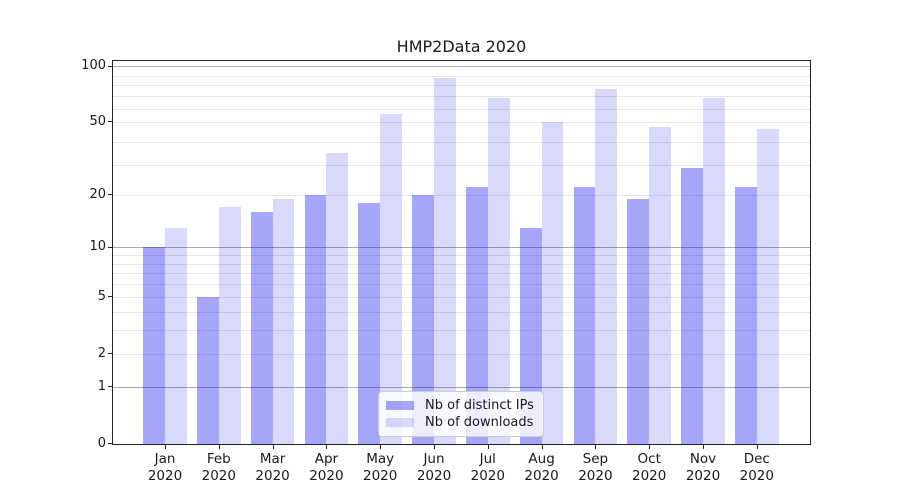 The width and height of the screenshot is (900, 500). I want to click on bar-downloads-mar, so click(283, 321).